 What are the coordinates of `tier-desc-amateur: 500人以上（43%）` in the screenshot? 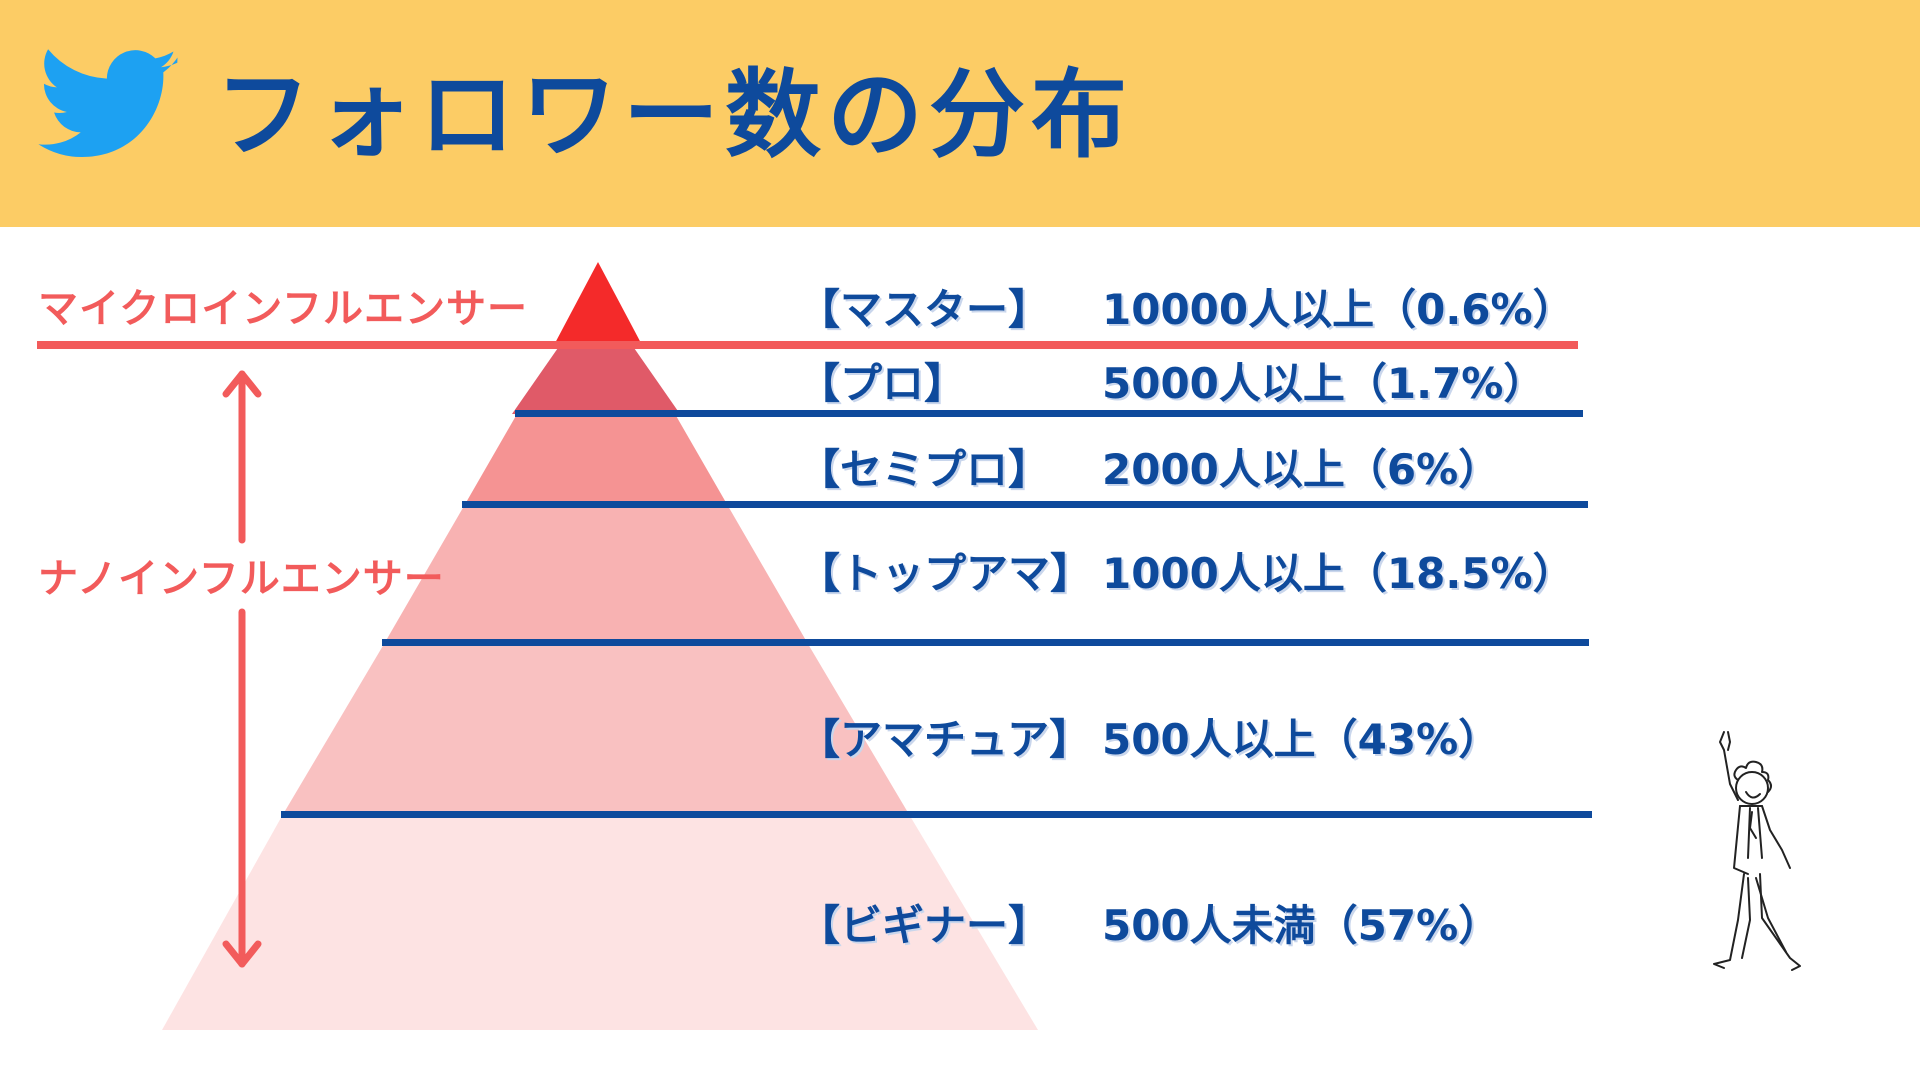 It's located at (1301, 739).